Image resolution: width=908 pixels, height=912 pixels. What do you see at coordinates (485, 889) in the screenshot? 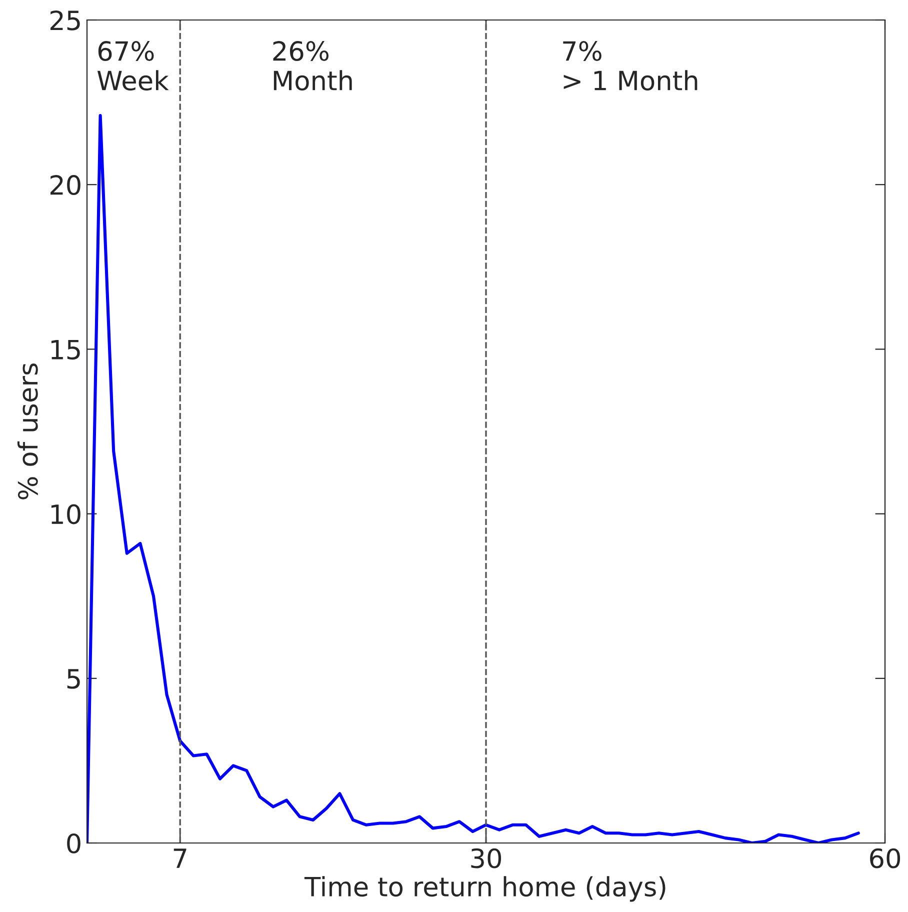
I see `x-axis-title: Time to return home (days)` at bounding box center [485, 889].